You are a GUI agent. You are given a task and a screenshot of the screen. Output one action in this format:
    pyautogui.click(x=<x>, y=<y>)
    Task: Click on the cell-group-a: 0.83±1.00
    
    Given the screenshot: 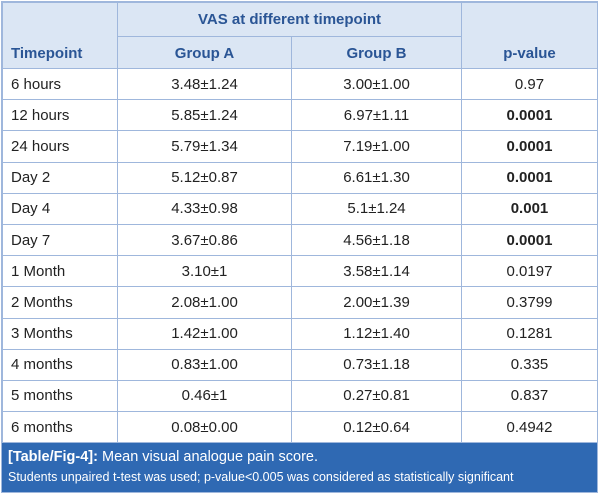 What is the action you would take?
    pyautogui.click(x=204, y=364)
    